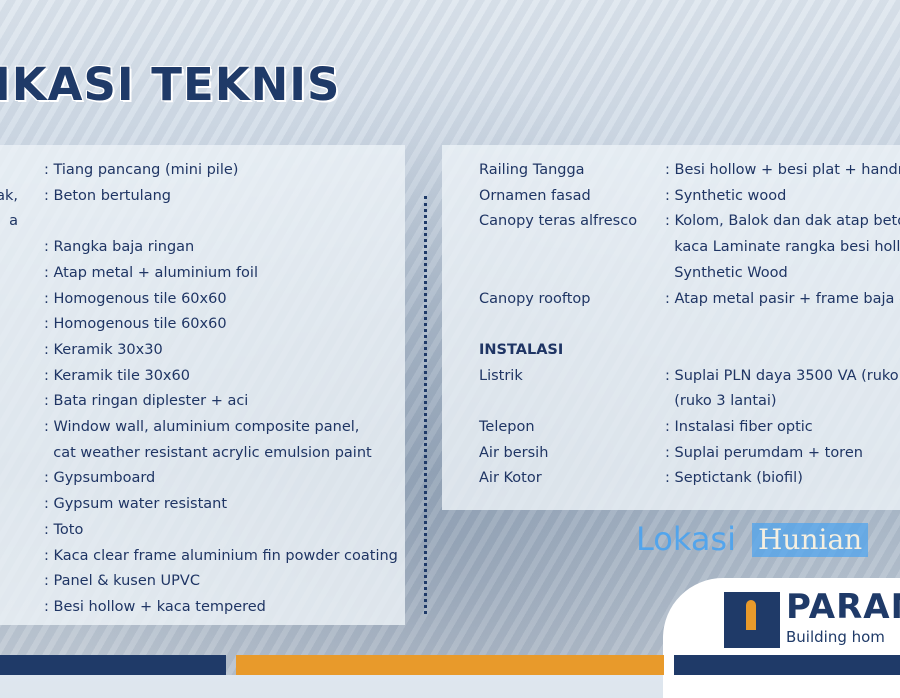 The width and height of the screenshot is (900, 698). Describe the element at coordinates (721, 401) in the screenshot. I see `spec-value: (ruko 3 lantai)` at that location.